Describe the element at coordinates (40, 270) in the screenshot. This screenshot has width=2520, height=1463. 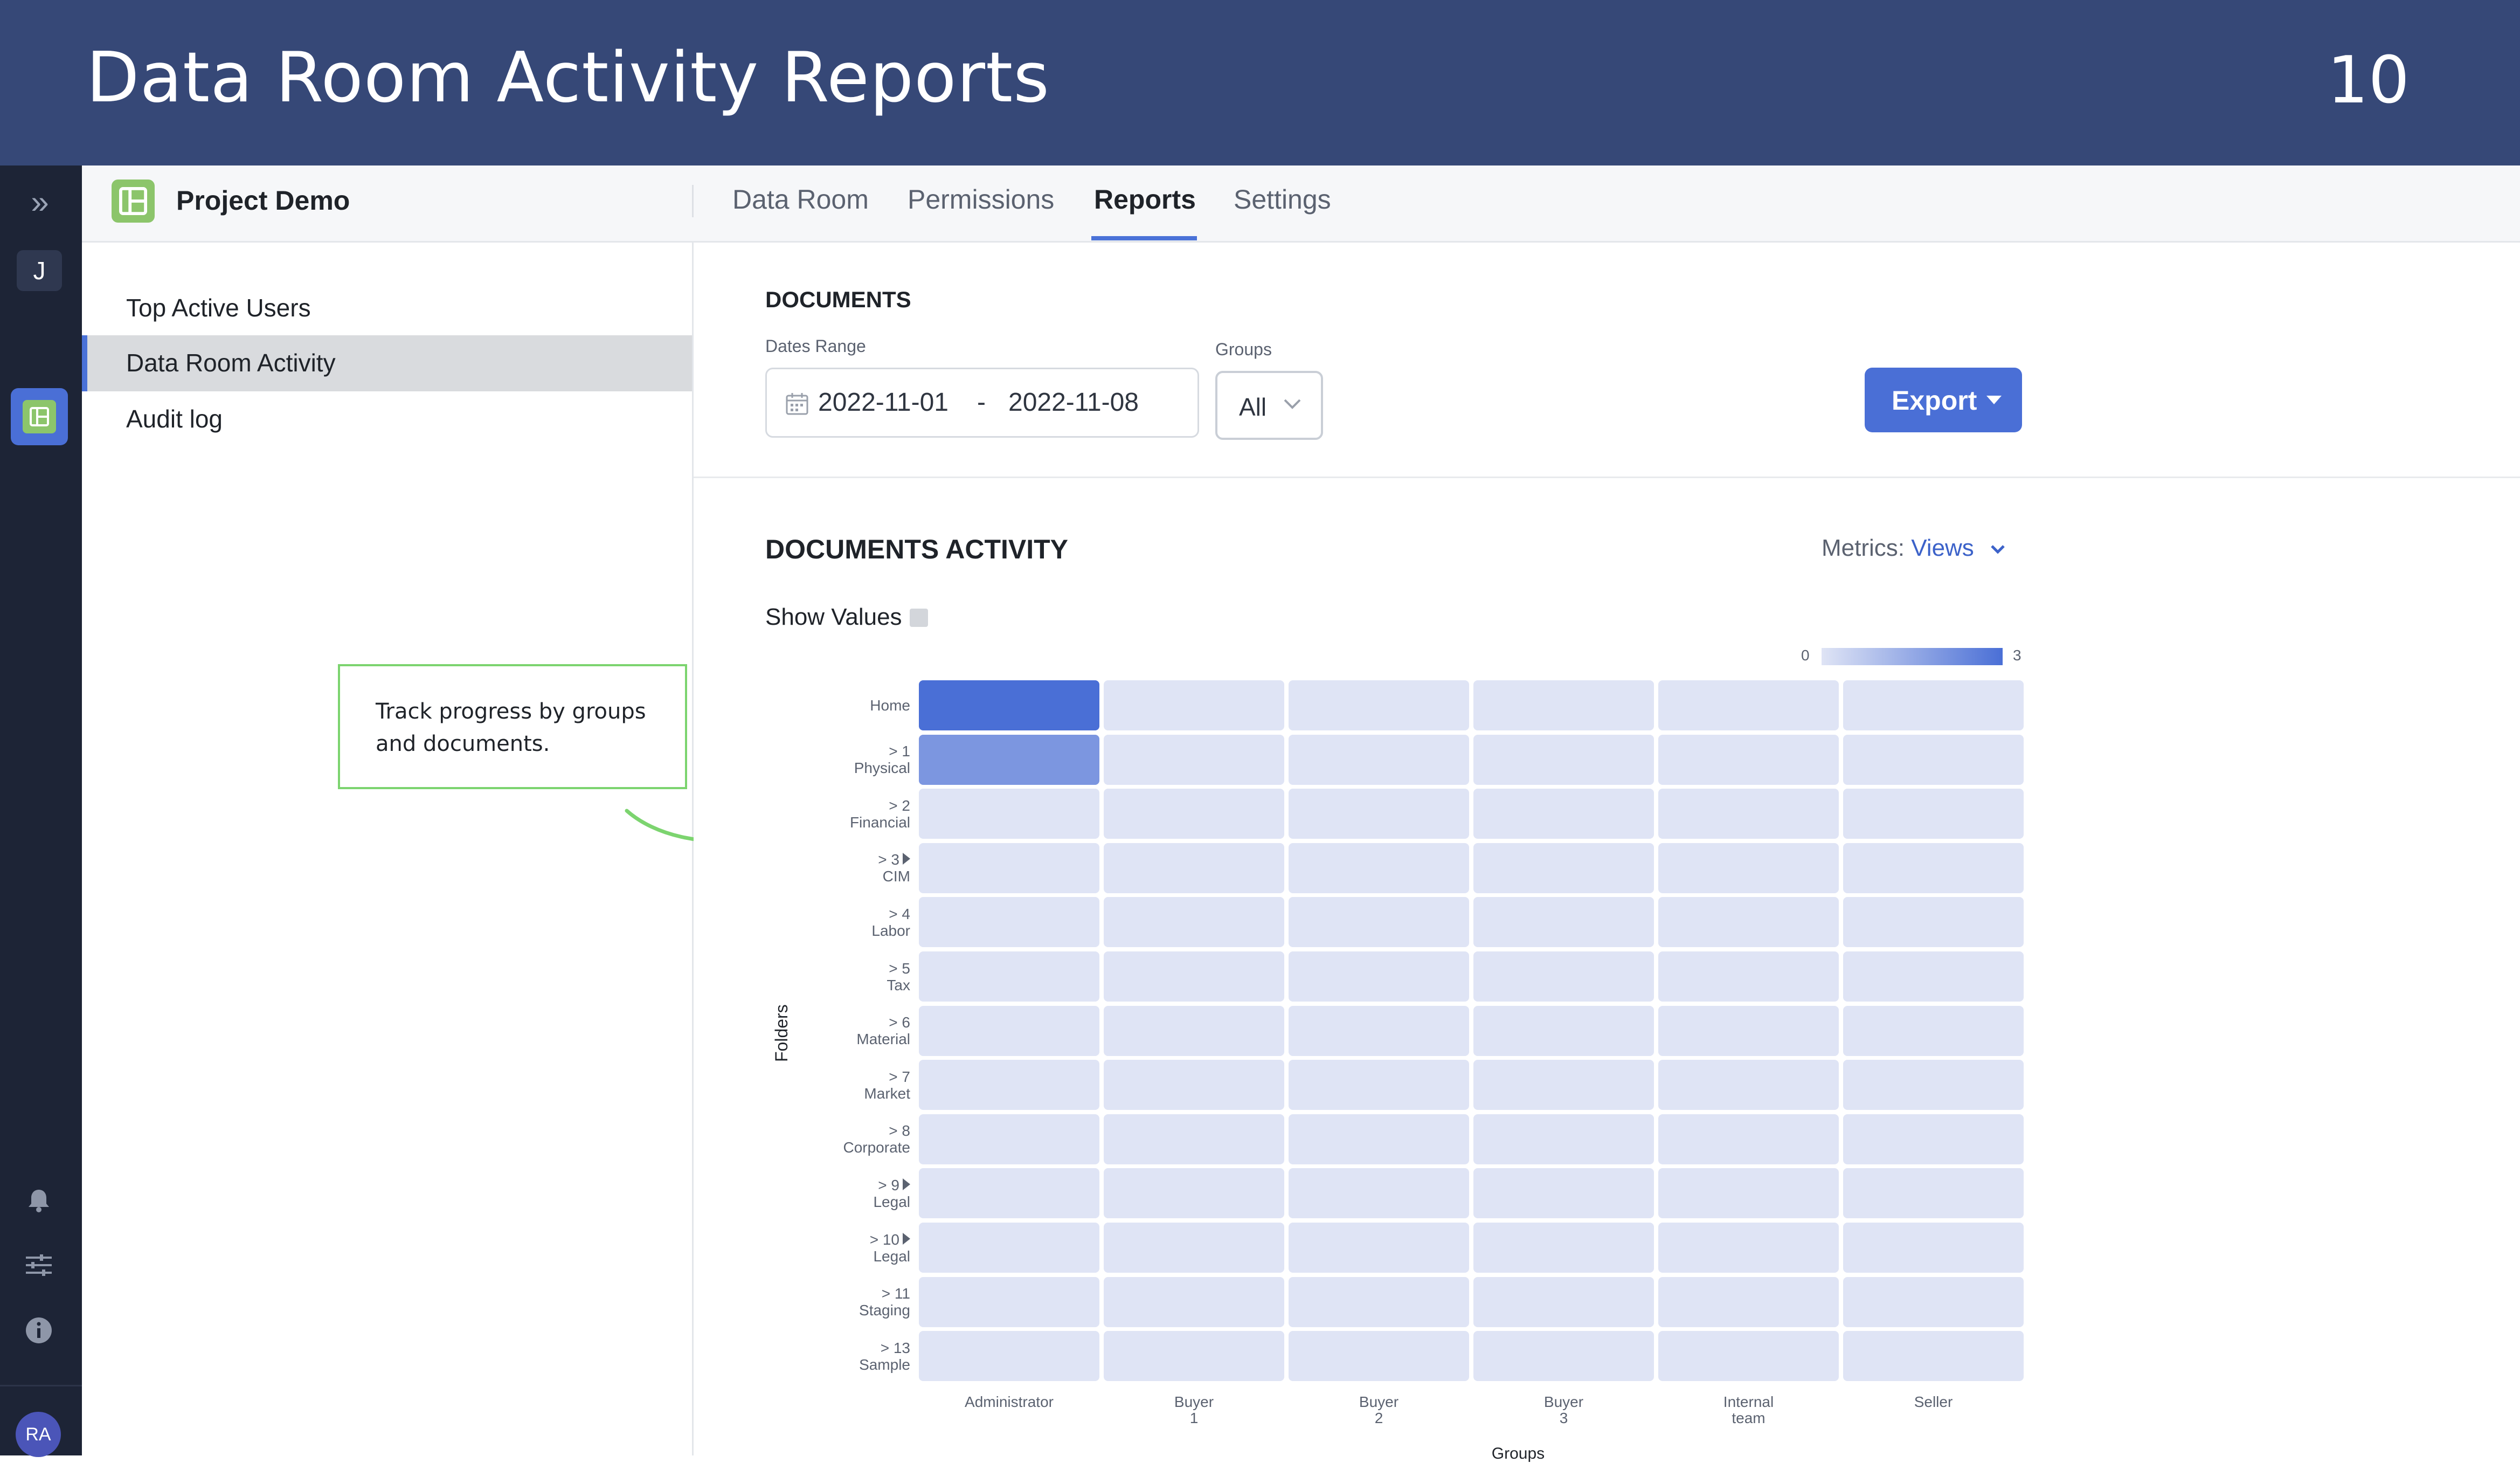
I see `workspace-avatar: J` at that location.